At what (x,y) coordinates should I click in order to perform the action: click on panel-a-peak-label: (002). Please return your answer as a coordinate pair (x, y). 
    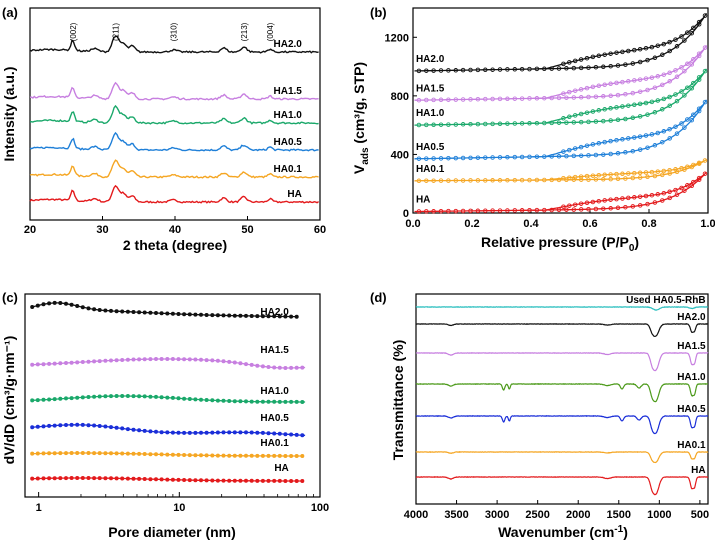
    Looking at the image, I should click on (73, 31).